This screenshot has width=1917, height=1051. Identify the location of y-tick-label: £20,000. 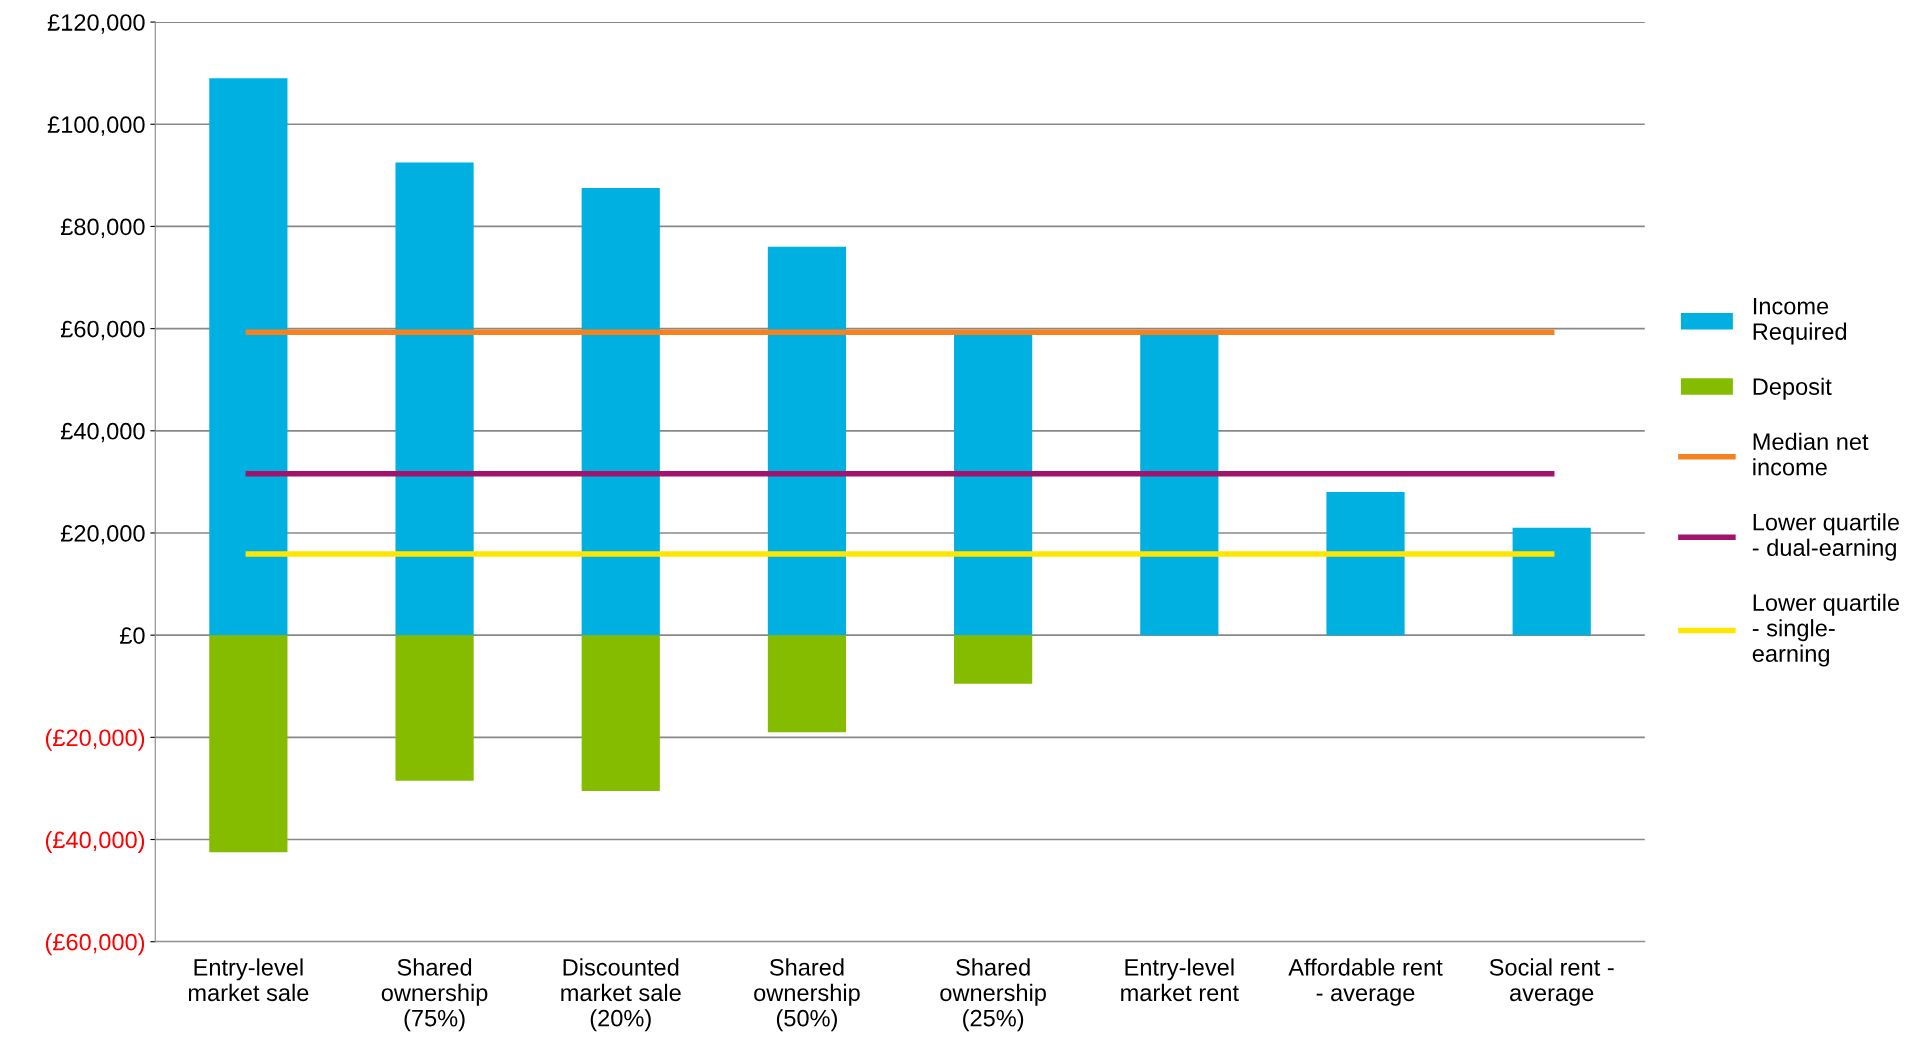
(102, 535).